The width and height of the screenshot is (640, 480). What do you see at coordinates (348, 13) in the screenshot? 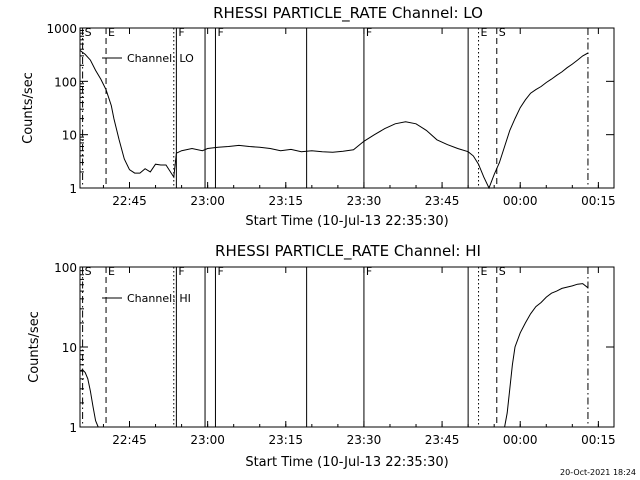
I see `chart-title: RHESSI PARTICLE_RATE Channel: LO` at bounding box center [348, 13].